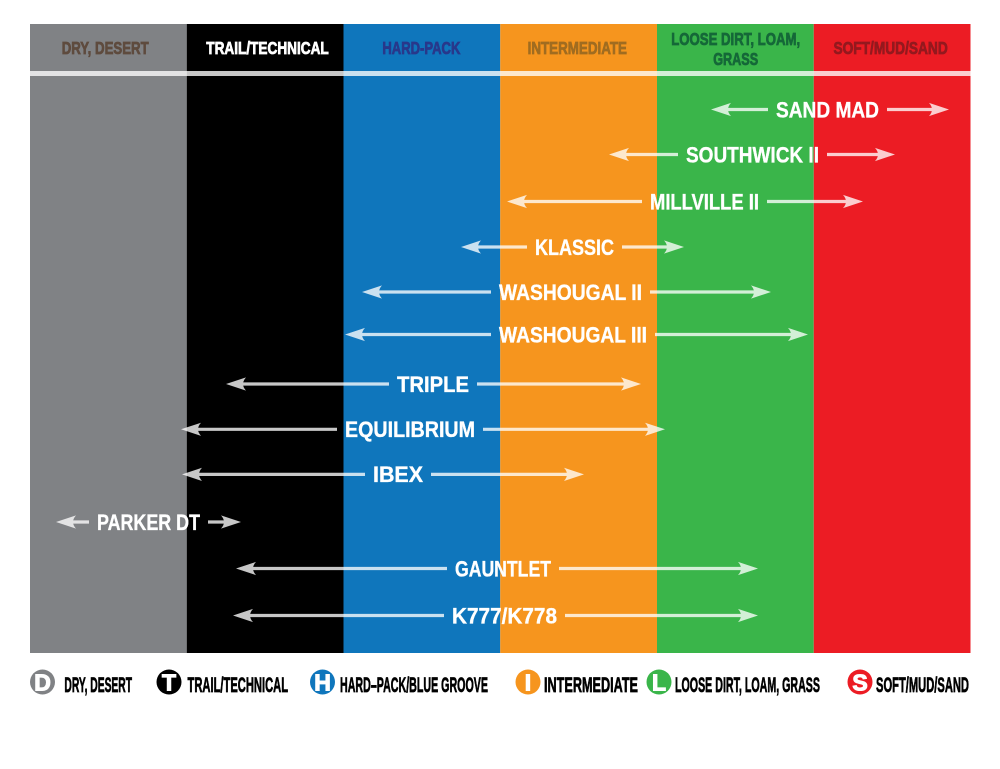  What do you see at coordinates (570, 292) in the screenshot?
I see `svg-text: WASHOUGAL II` at bounding box center [570, 292].